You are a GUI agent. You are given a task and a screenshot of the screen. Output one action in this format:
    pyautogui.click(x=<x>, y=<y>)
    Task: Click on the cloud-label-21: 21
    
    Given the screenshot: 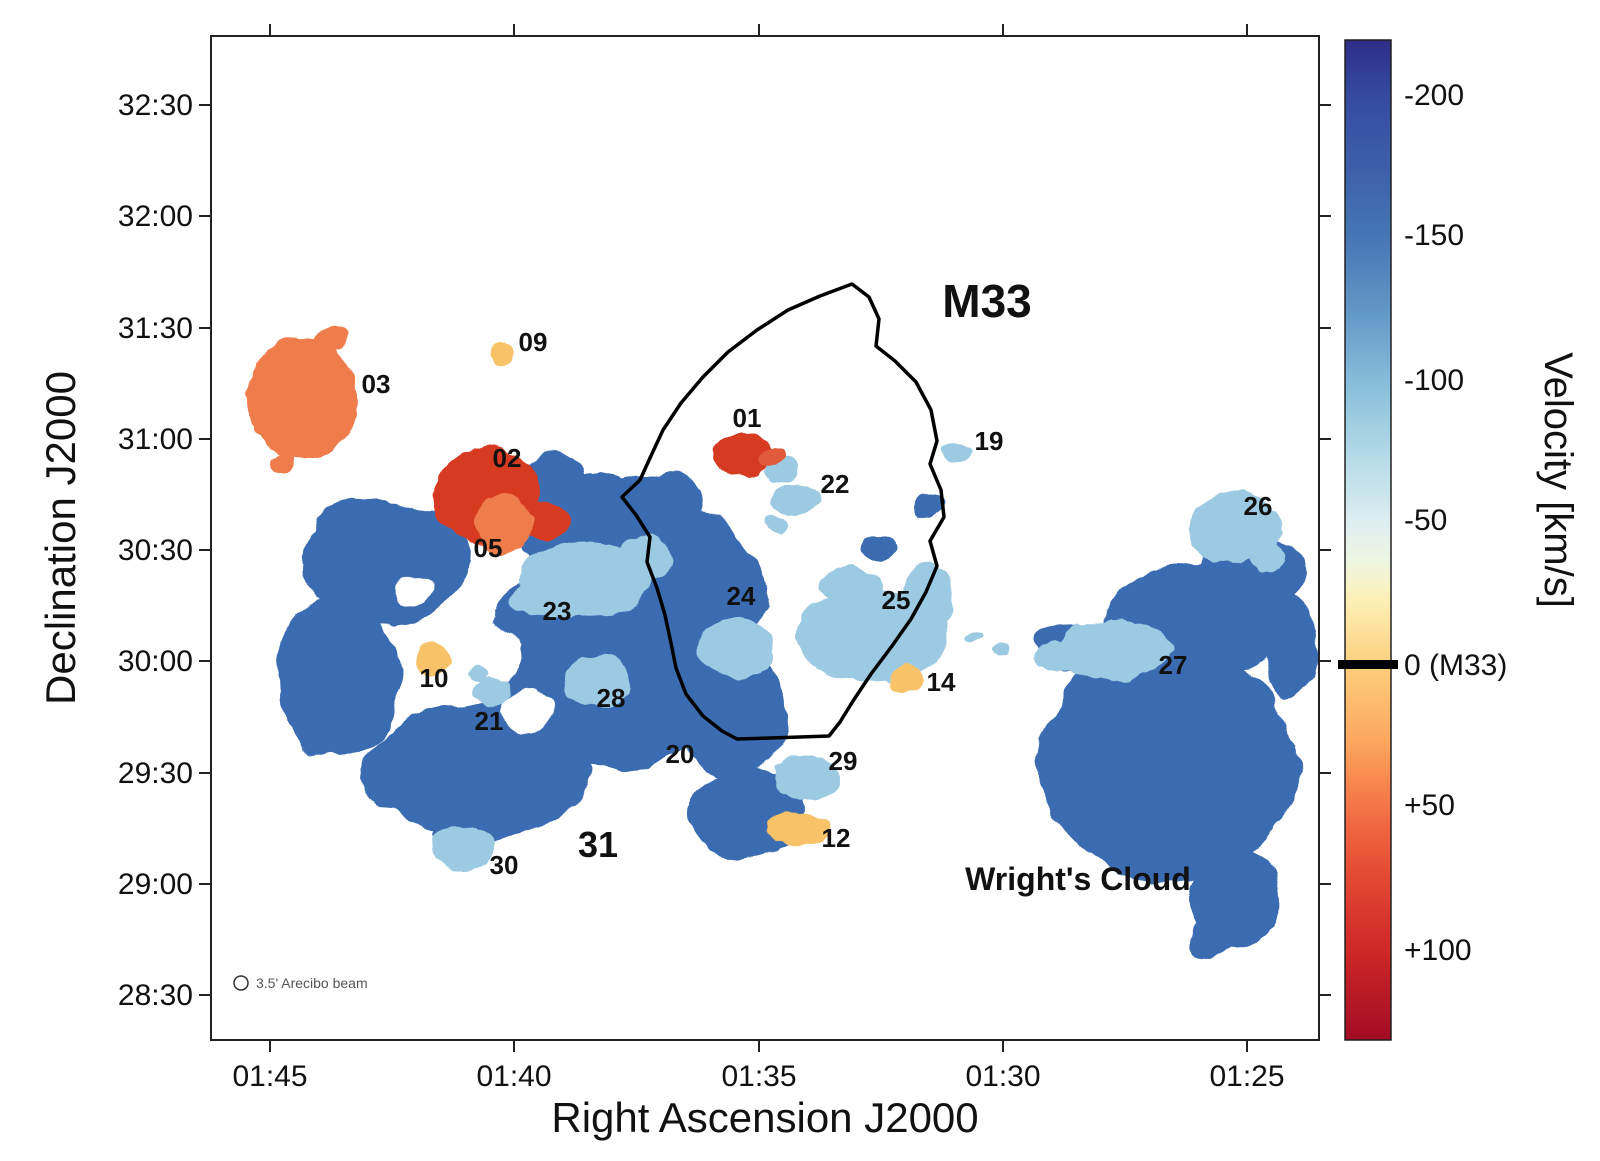 What is the action you would take?
    pyautogui.click(x=489, y=721)
    